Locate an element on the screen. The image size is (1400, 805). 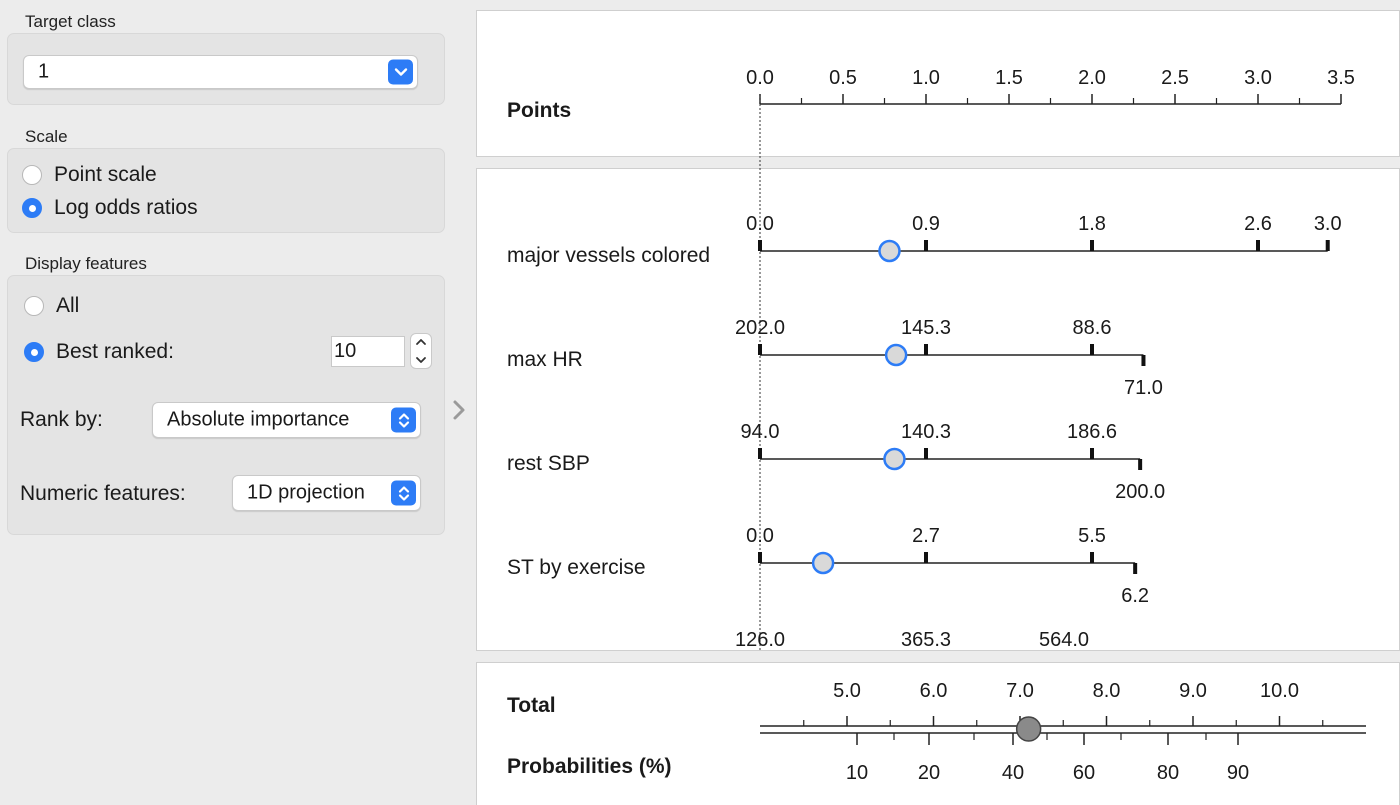
total-tick-label: 10.0 is located at coordinates (1279, 691).